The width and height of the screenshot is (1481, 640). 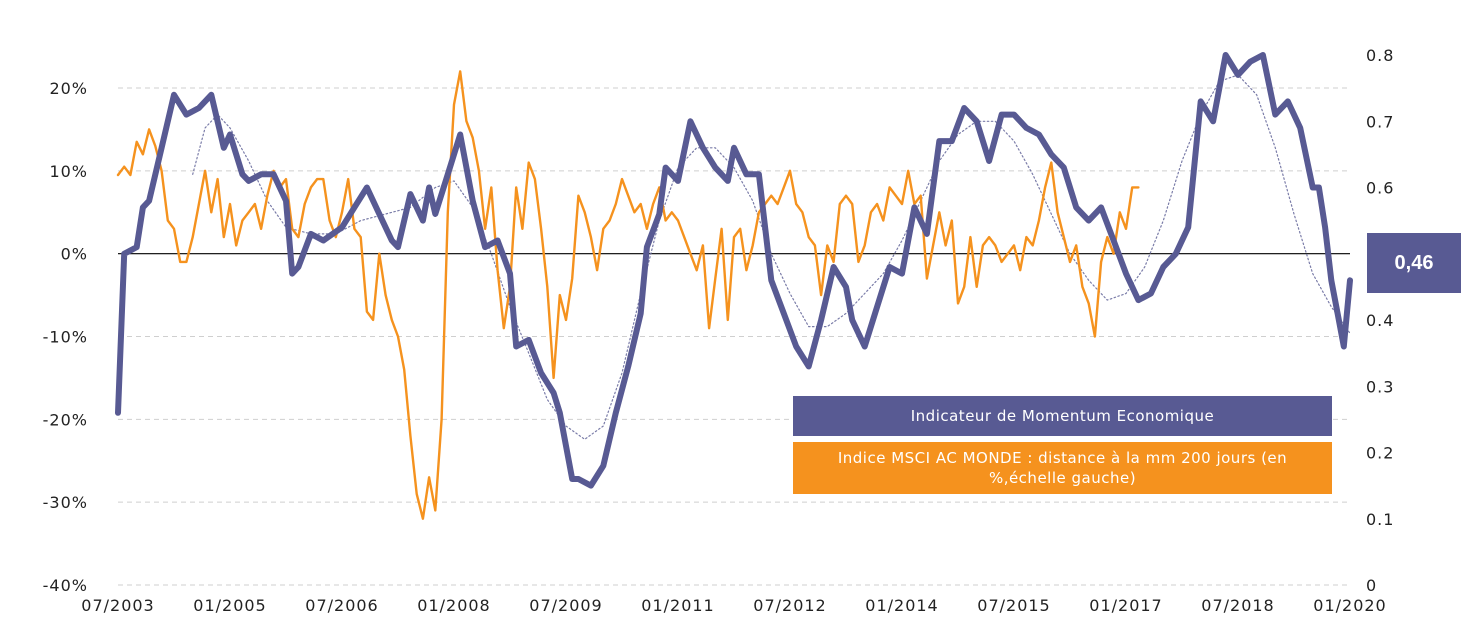 I want to click on y-left-tick-label: 10%, so click(x=68, y=171).